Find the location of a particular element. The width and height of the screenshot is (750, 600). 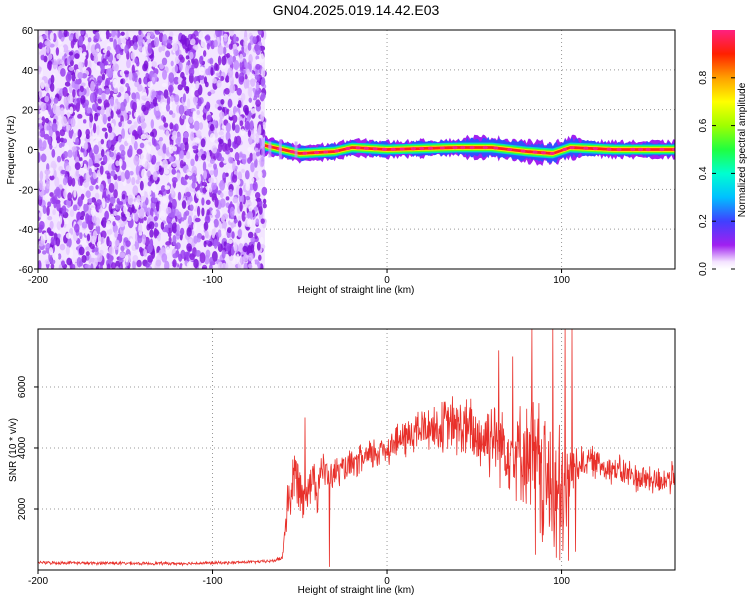

colorbar-tick-label: 0.4 is located at coordinates (703, 173).